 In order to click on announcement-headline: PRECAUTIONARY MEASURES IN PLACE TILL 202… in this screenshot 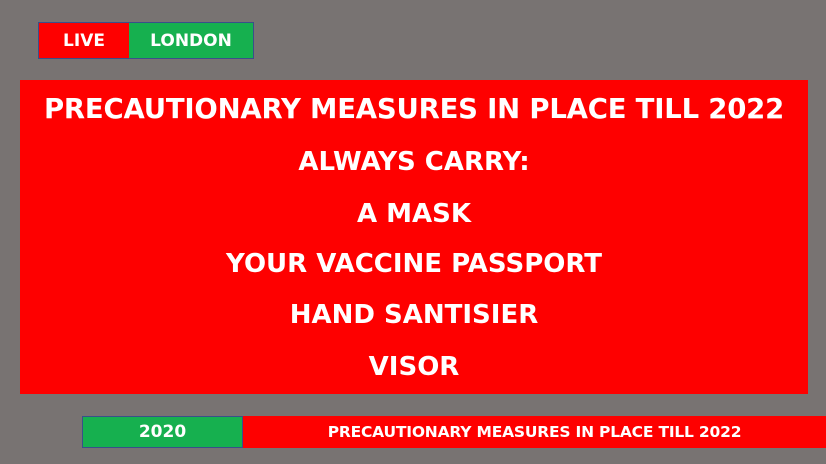, I will do `click(414, 109)`.